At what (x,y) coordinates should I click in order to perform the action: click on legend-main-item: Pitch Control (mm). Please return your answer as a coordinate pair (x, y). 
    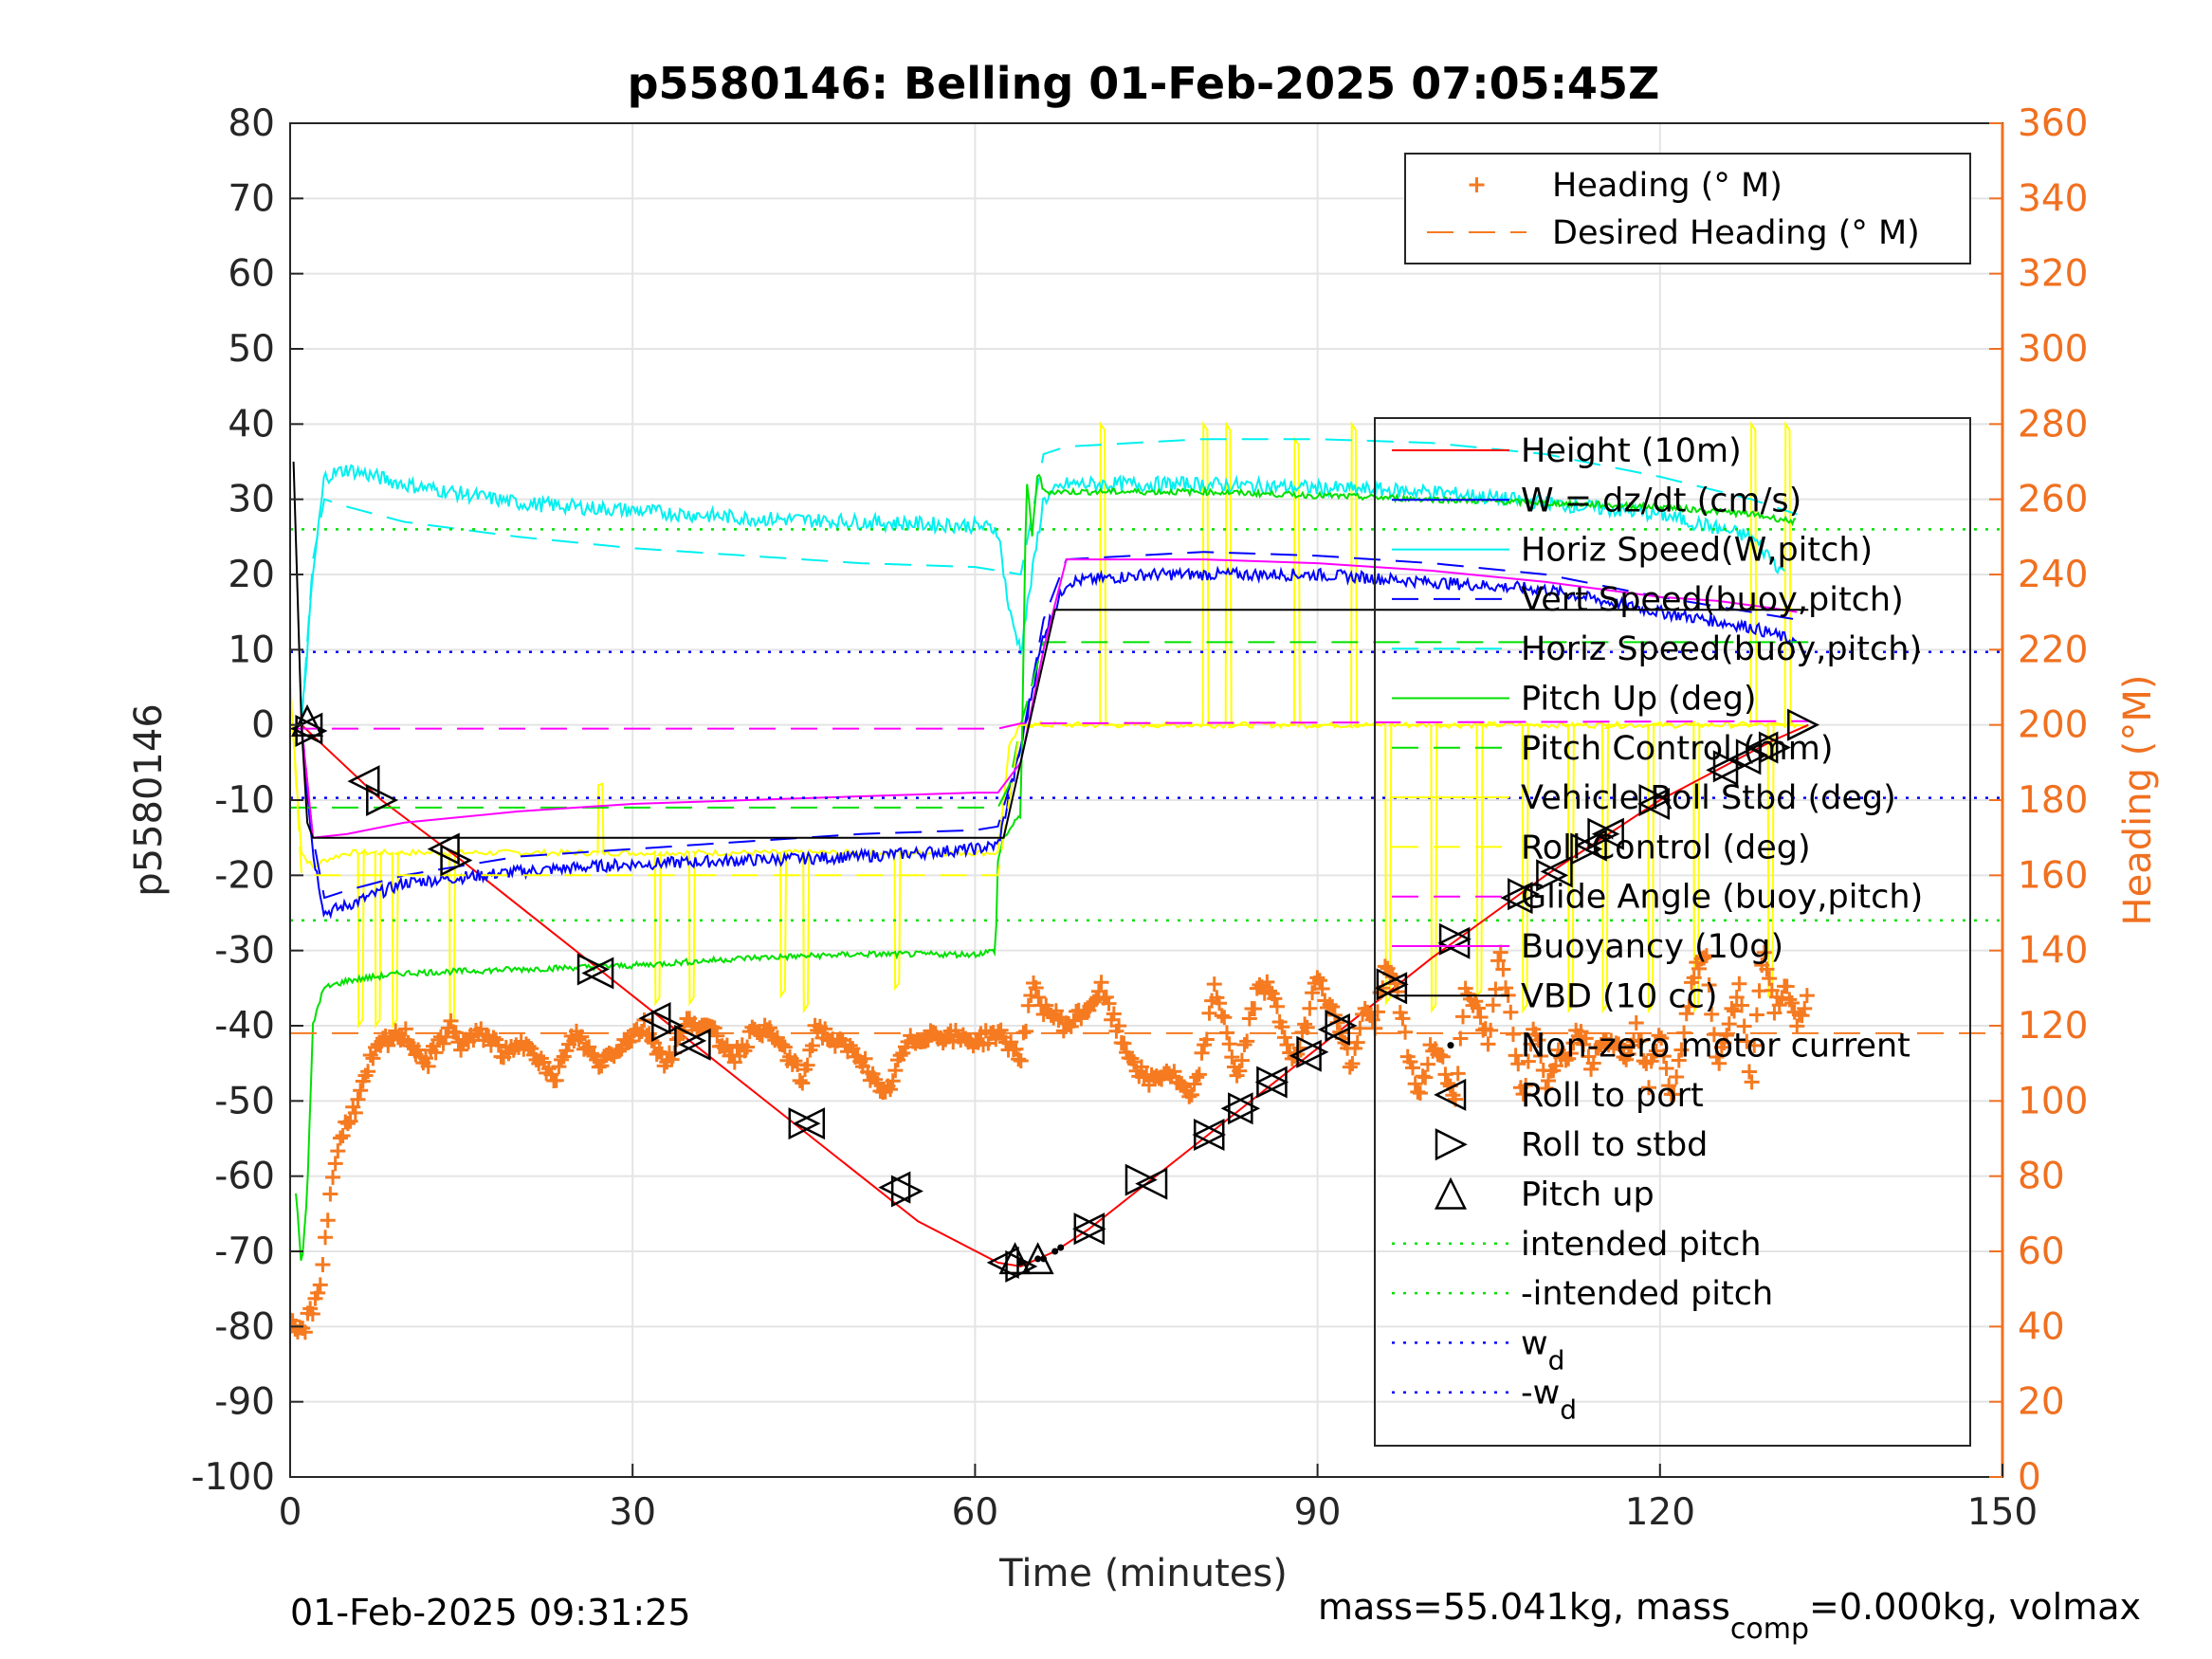
    Looking at the image, I should click on (1612, 749).